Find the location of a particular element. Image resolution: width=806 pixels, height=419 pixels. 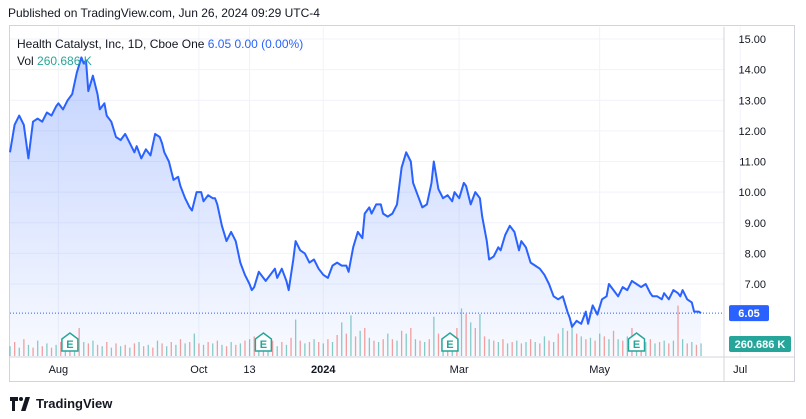

tradingview-footer: TradingView is located at coordinates (61, 403).